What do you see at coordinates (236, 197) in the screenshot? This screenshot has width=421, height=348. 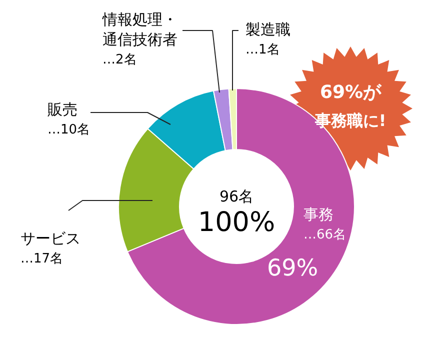 I see `text: 96名` at bounding box center [236, 197].